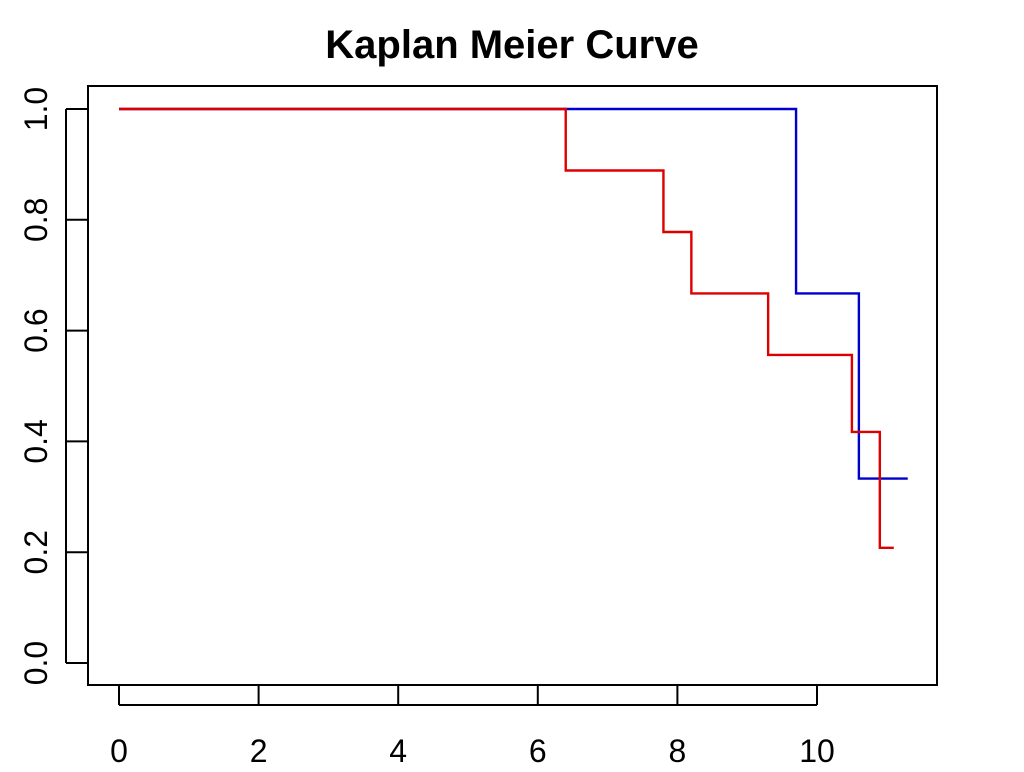 This screenshot has width=1024, height=772. Describe the element at coordinates (259, 751) in the screenshot. I see `x-tick-label: 2` at that location.